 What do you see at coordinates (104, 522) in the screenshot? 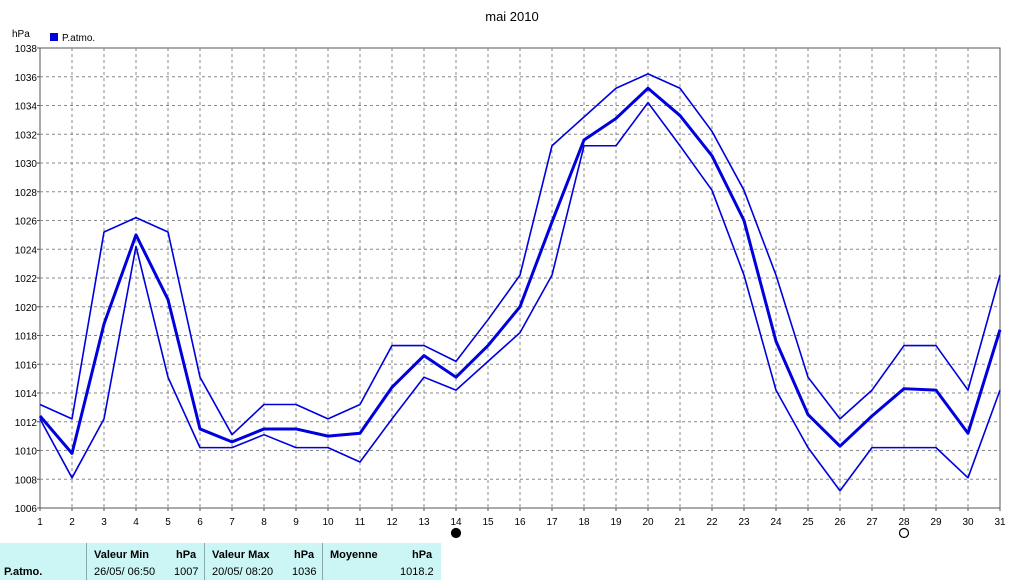
I see `x-tick-label: 3` at bounding box center [104, 522].